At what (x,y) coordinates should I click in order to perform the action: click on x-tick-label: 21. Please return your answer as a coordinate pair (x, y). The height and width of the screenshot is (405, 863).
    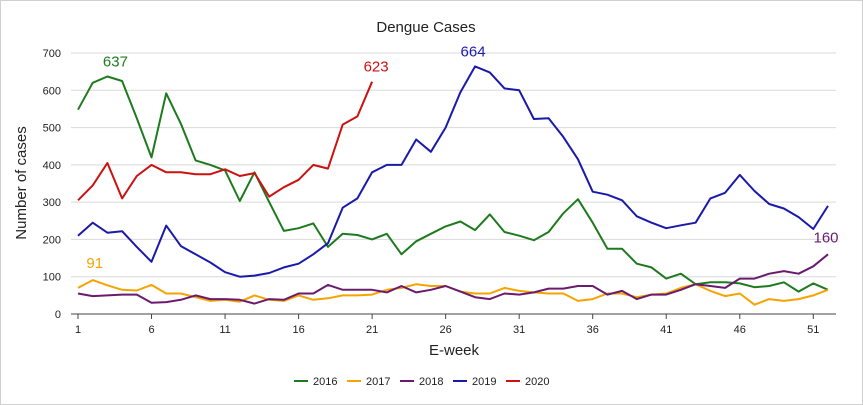
    Looking at the image, I should click on (372, 330).